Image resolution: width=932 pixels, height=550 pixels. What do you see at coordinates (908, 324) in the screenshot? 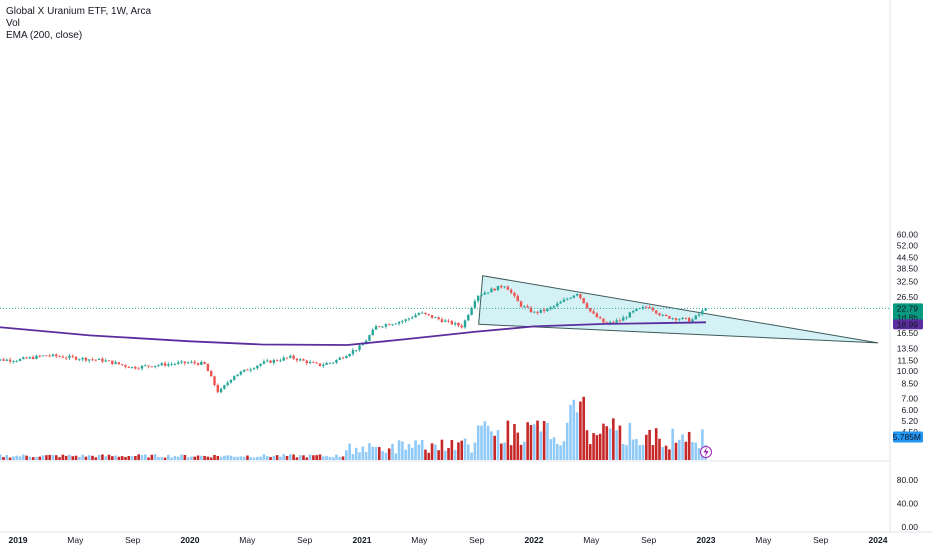
I see `ema-badge-text: 18.99` at bounding box center [908, 324].